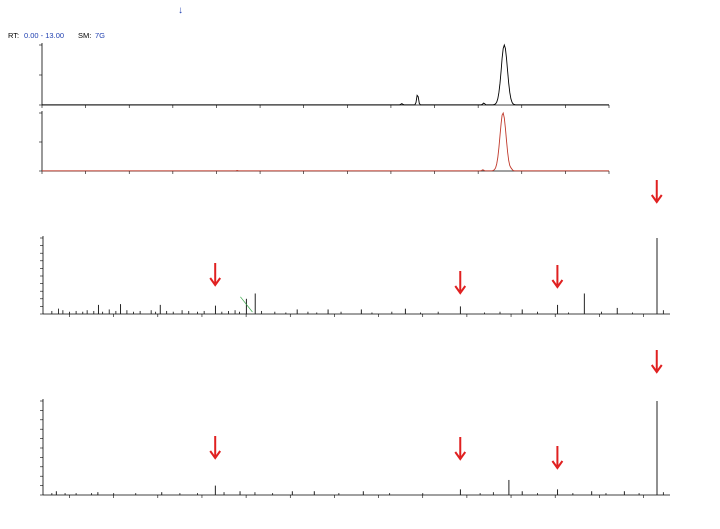  Describe the element at coordinates (180, 10) in the screenshot. I see `top-glyph: ↓` at that location.